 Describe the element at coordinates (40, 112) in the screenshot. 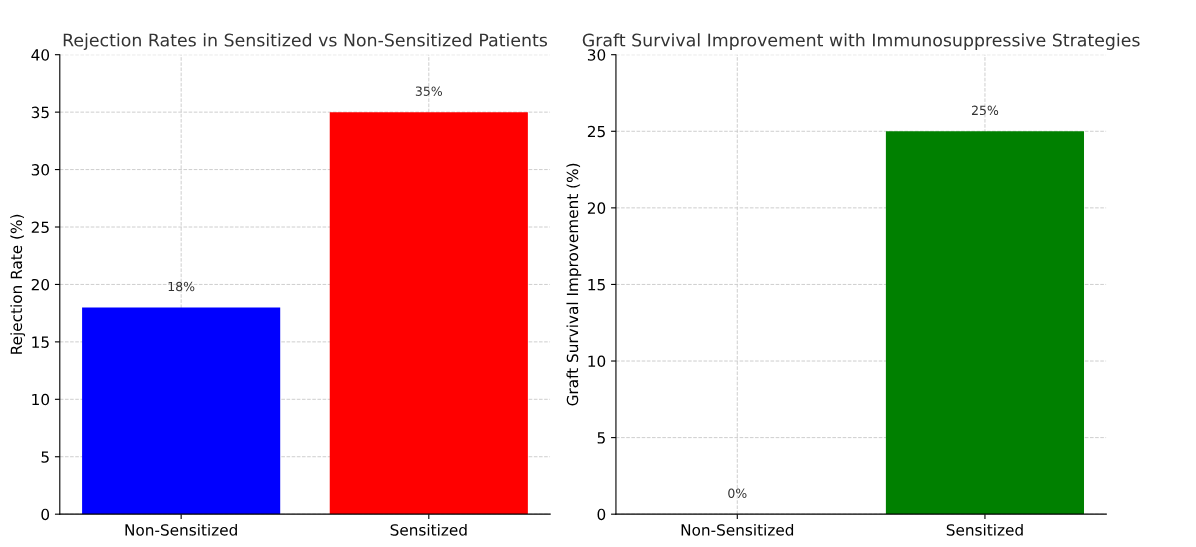

I see `y-tick-label: 35` at that location.